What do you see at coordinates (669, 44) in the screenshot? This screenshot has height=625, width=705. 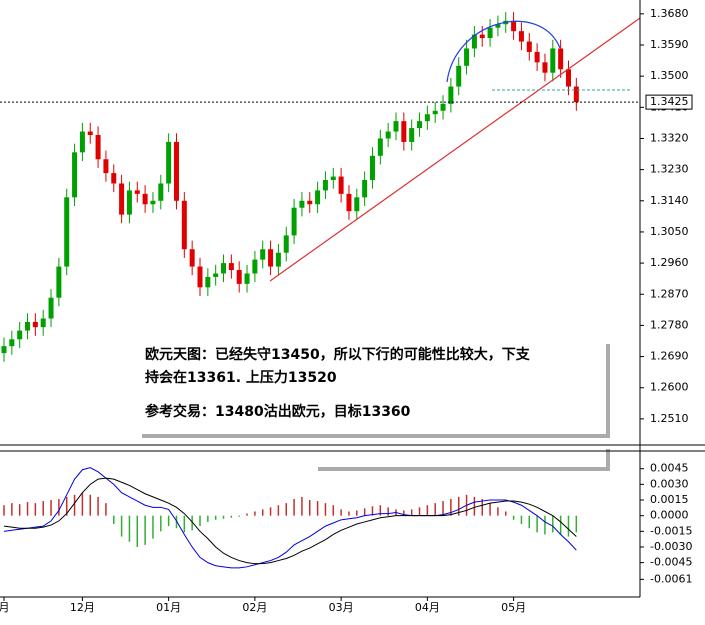 I see `y-tick-label: 1.3590` at bounding box center [669, 44].